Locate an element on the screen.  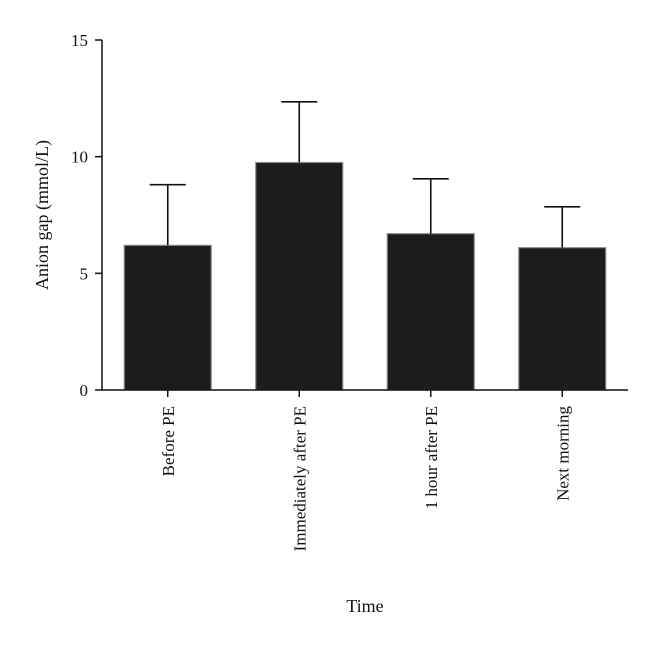
x-axis-title: Time is located at coordinates (364, 606).